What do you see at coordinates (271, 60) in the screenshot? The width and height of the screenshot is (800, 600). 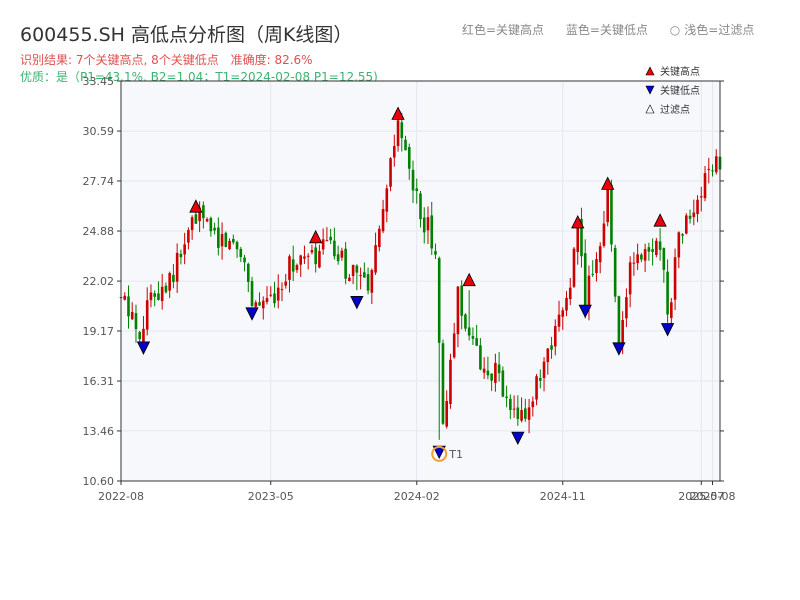 I see `accuracy-label: 准确度: 82.6%` at bounding box center [271, 60].